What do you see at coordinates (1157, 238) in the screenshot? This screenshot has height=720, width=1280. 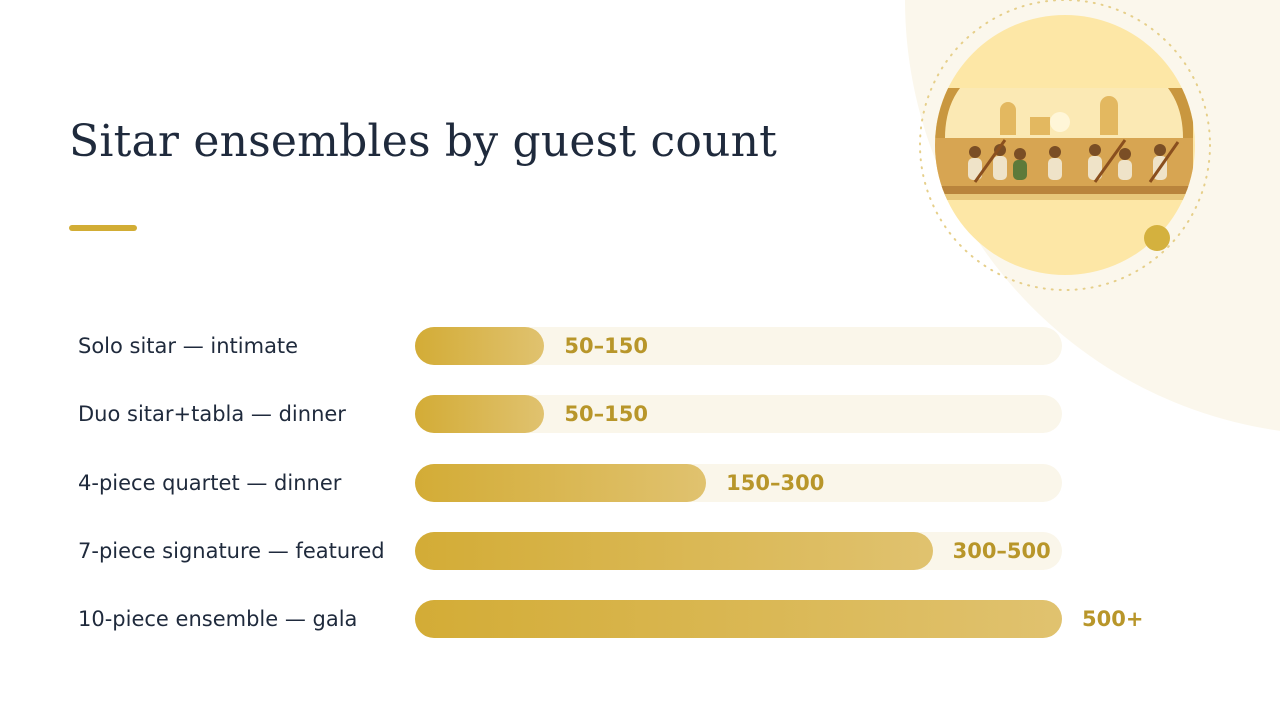 I see `accent-dot` at bounding box center [1157, 238].